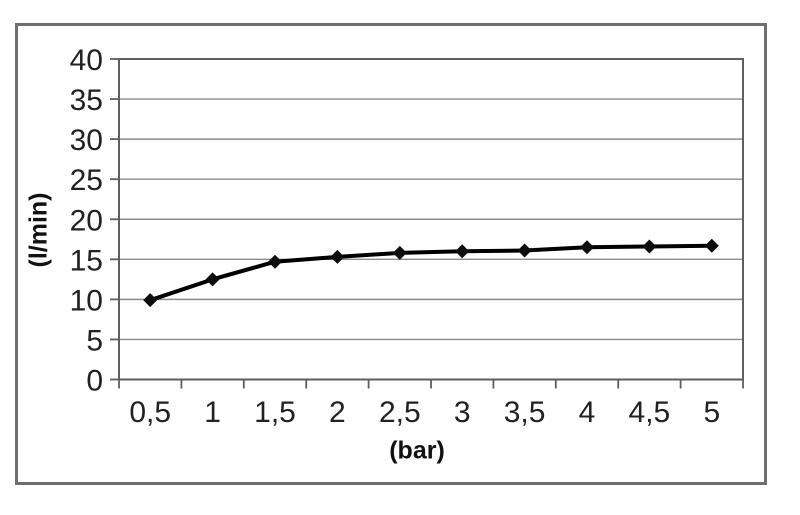 The image size is (800, 515). What do you see at coordinates (86, 260) in the screenshot?
I see `y-tick-label: 15` at bounding box center [86, 260].